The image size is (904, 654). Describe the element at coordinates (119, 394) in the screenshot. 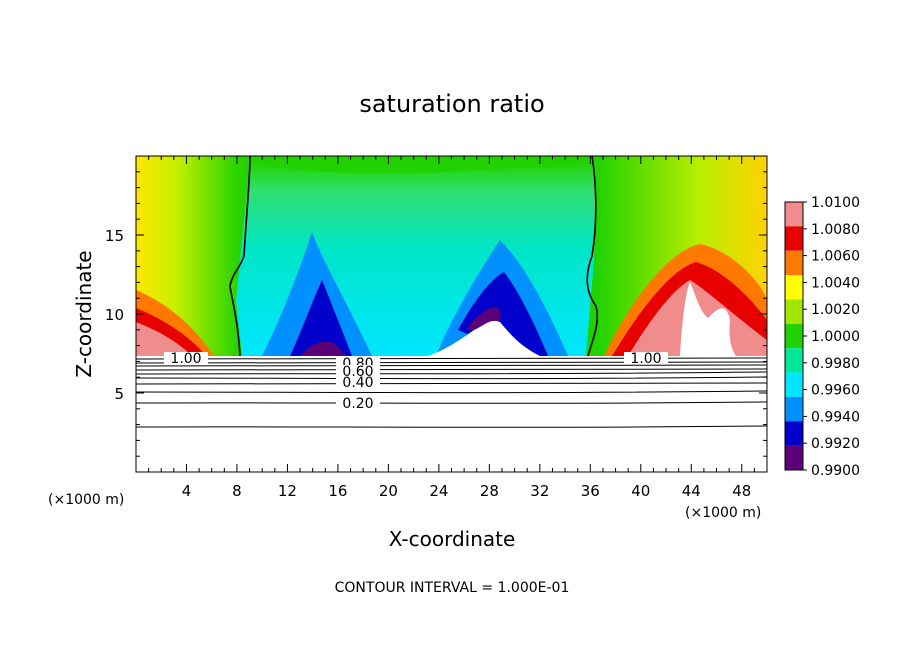

I see `y-tick-label: 5` at that location.